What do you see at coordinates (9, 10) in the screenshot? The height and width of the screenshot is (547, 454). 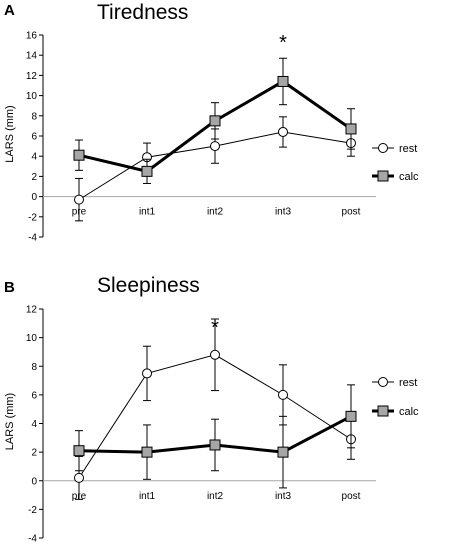 I see `panel-letter: A` at bounding box center [9, 10].